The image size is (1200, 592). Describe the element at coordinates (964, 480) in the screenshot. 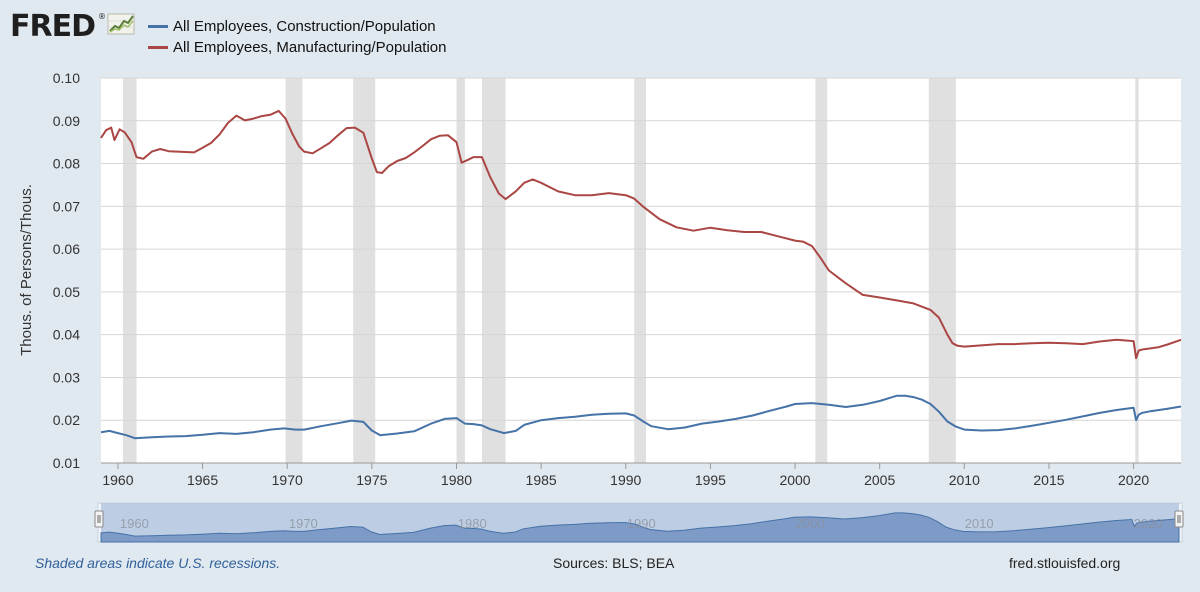

I see `x-tick-label: 2010` at that location.